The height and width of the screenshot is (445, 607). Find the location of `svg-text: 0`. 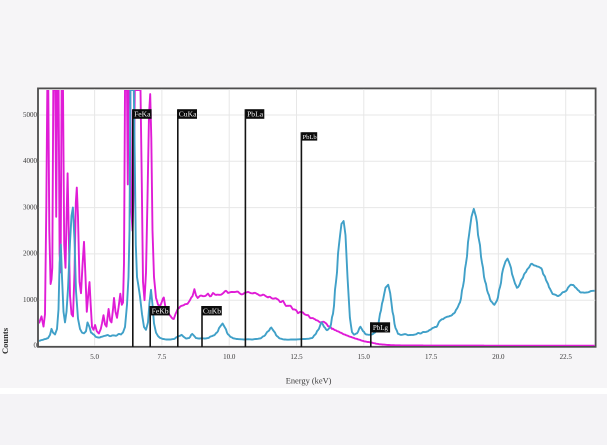

svg-text: 0 is located at coordinates (36, 346).